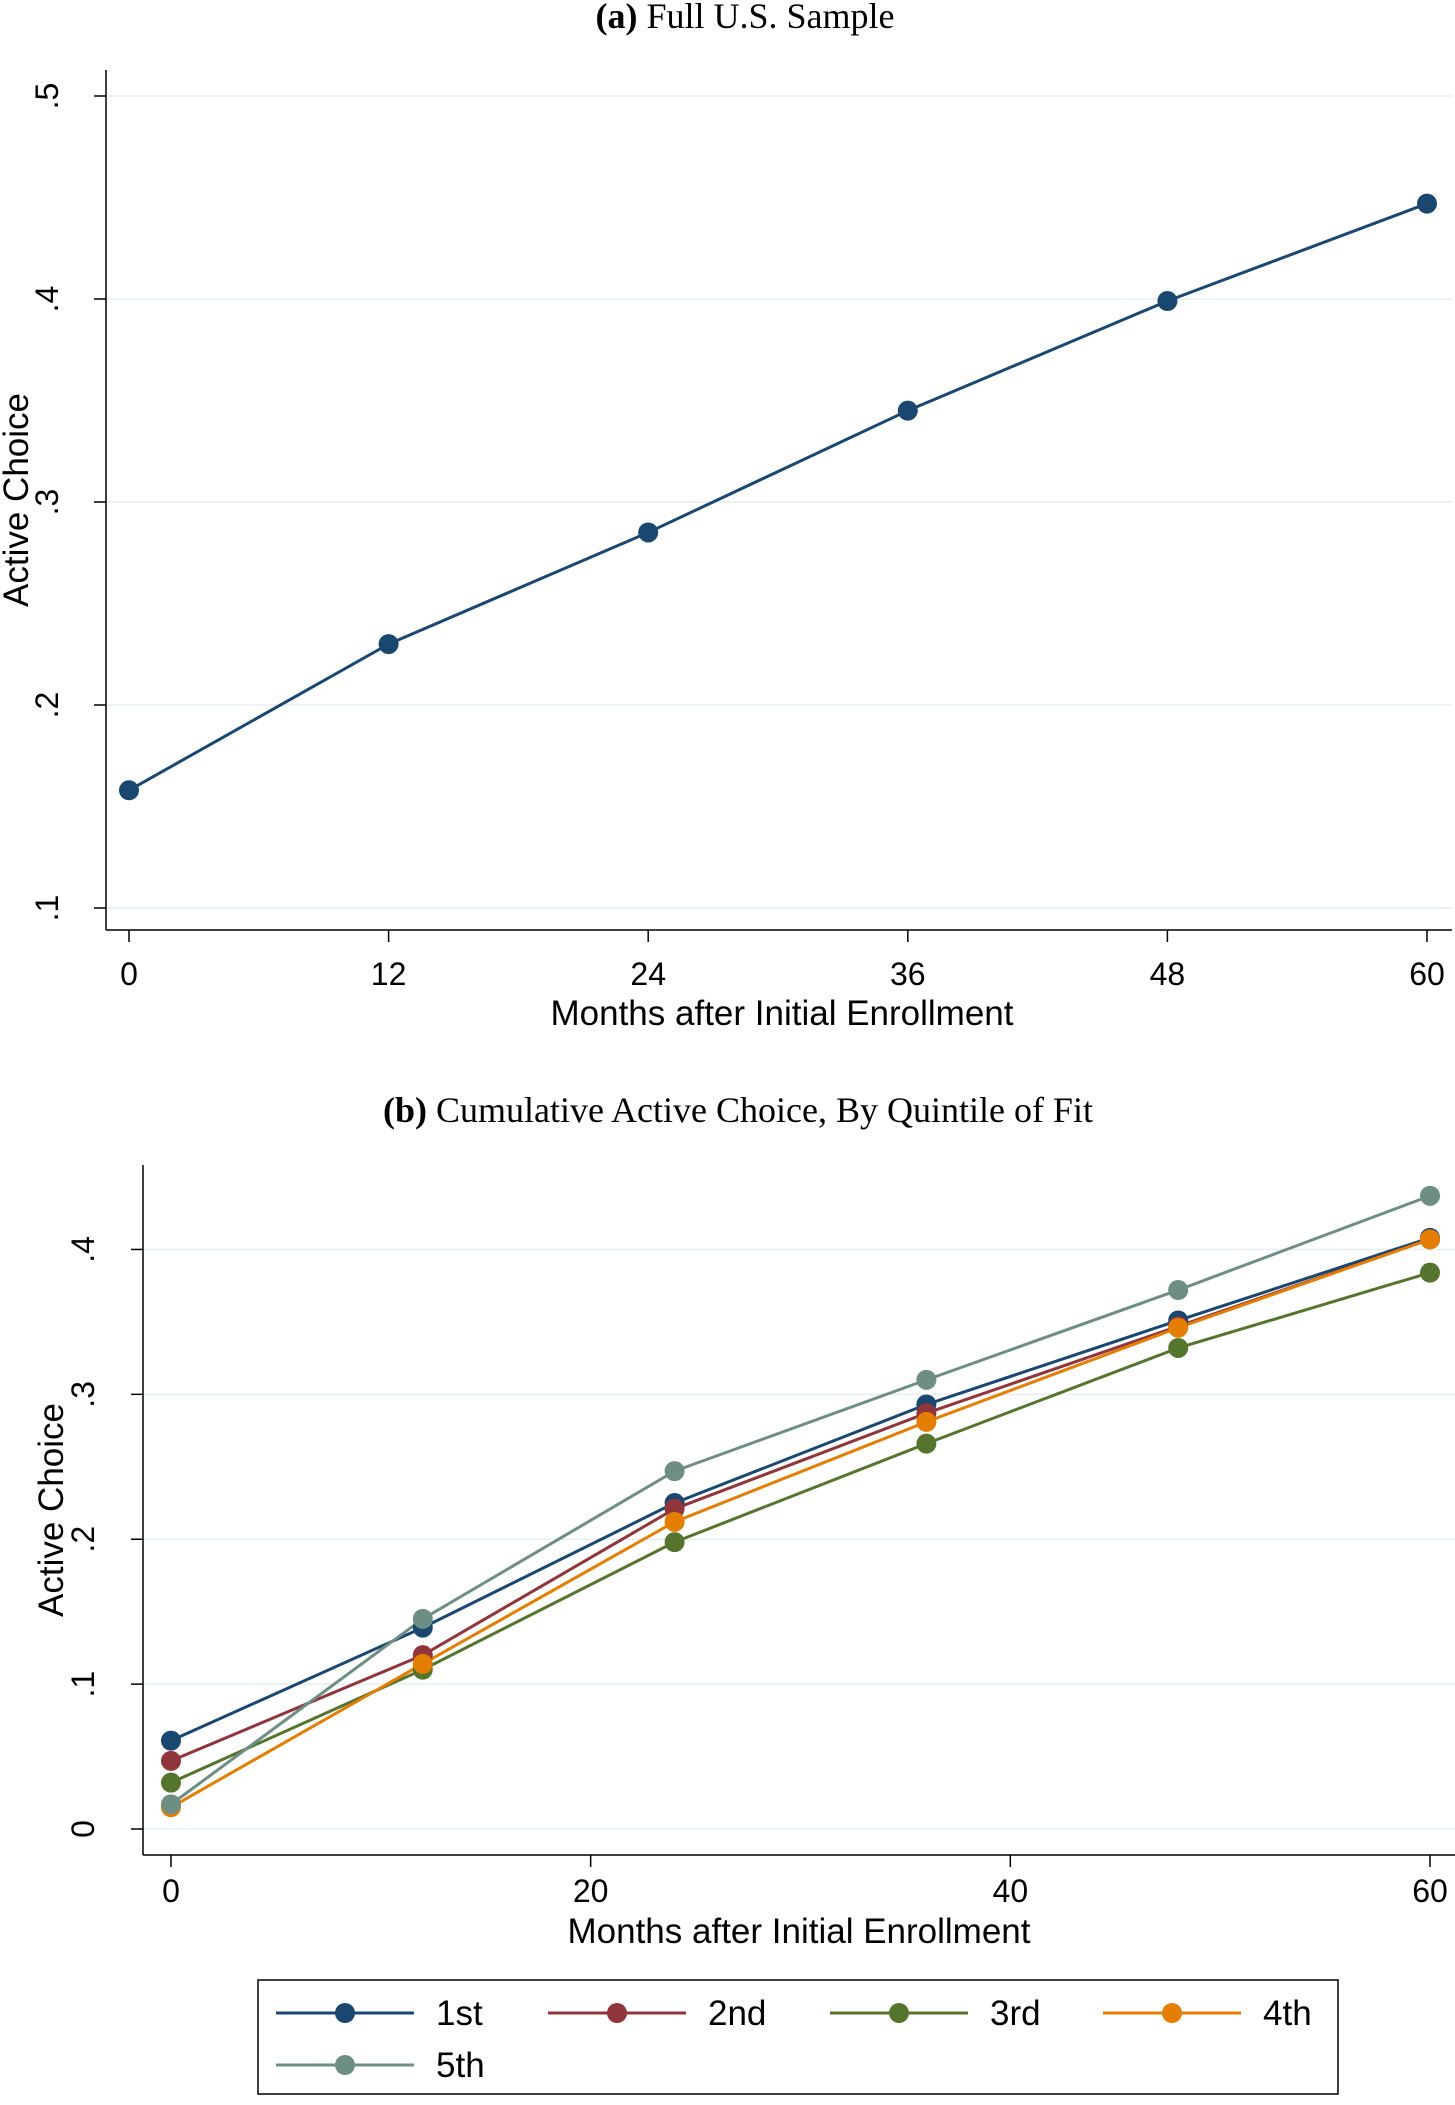 The width and height of the screenshot is (1455, 2105). I want to click on legend-label: 2nd, so click(737, 2013).